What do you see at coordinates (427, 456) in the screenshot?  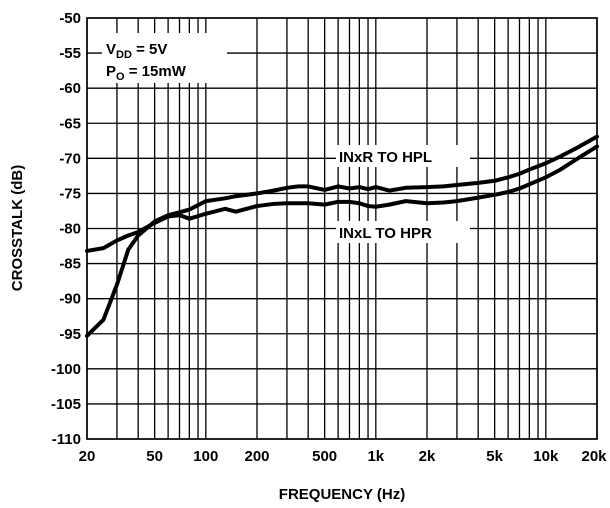 I see `x-tick-label: 2k` at bounding box center [427, 456].